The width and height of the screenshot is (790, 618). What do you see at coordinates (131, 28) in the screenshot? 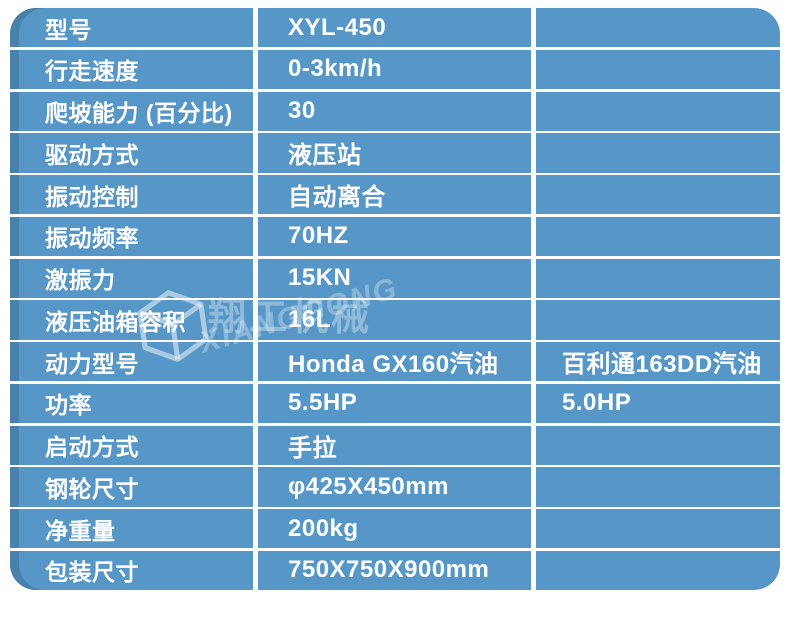
I see `spec-label-cell: 型号` at bounding box center [131, 28].